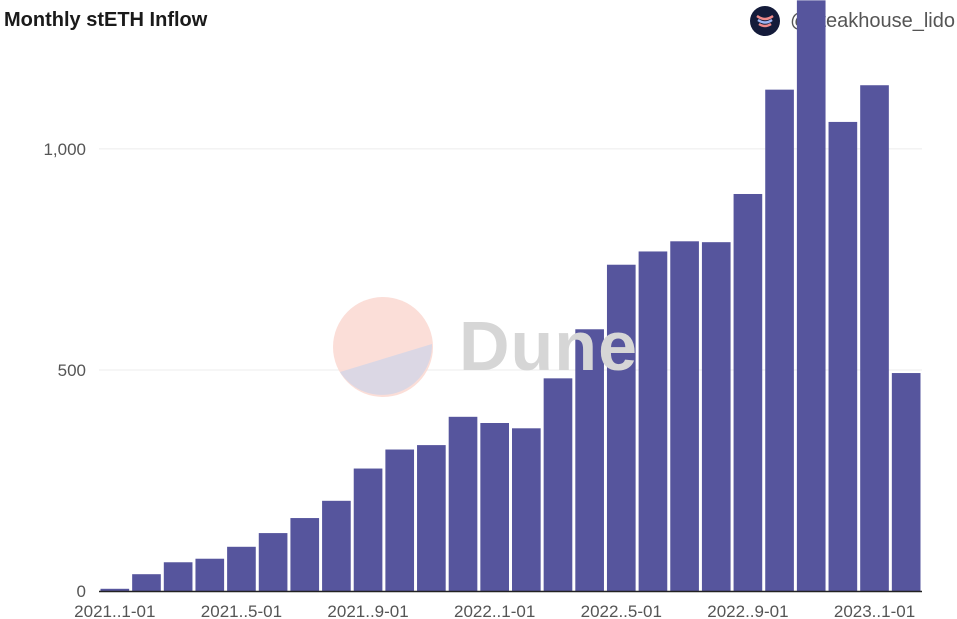 The height and width of the screenshot is (619, 957). Describe the element at coordinates (874, 610) in the screenshot. I see `x-tick-label: 2023..1-01` at that location.